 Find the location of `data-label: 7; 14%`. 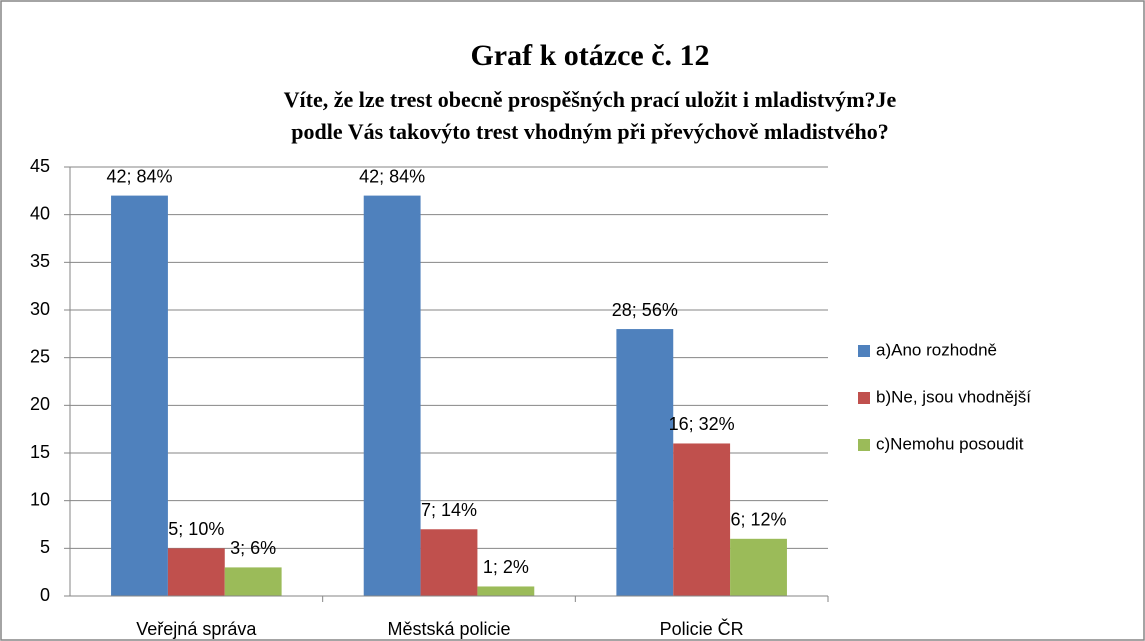

data-label: 7; 14% is located at coordinates (449, 510).